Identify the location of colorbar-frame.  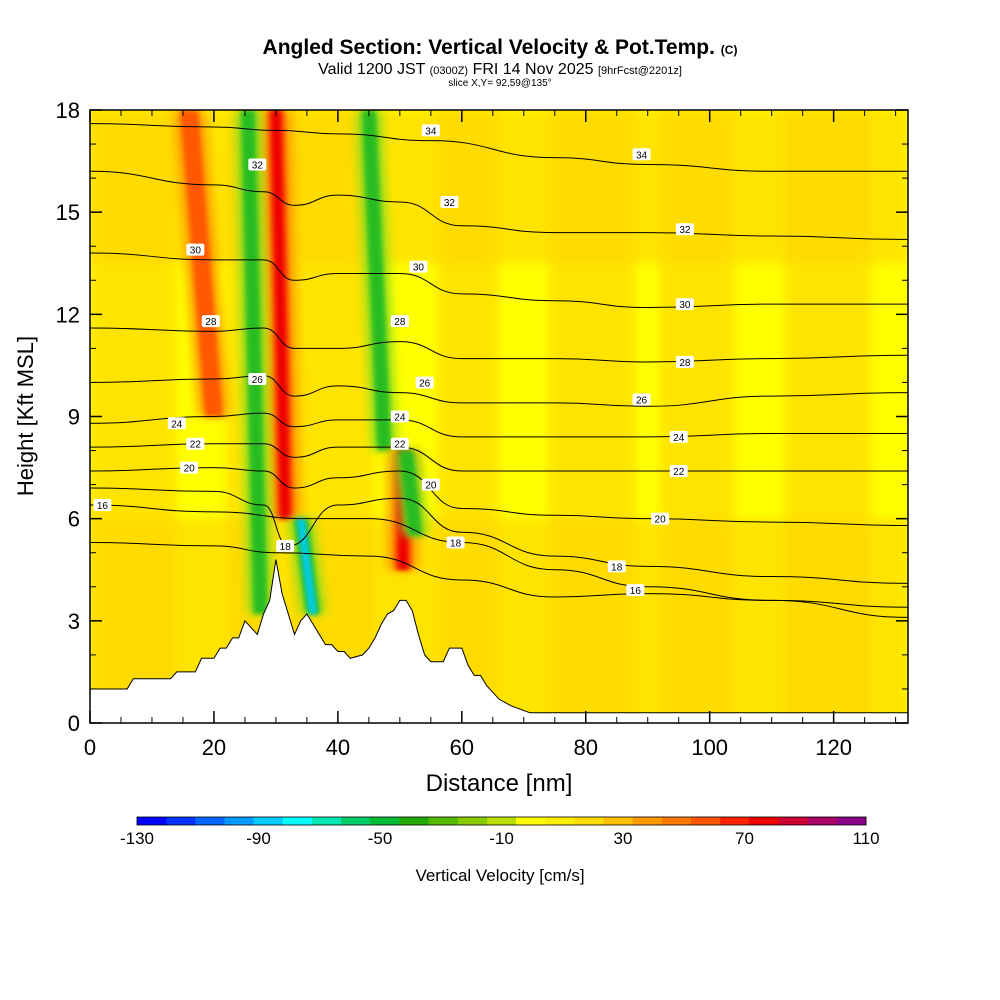
(501, 821).